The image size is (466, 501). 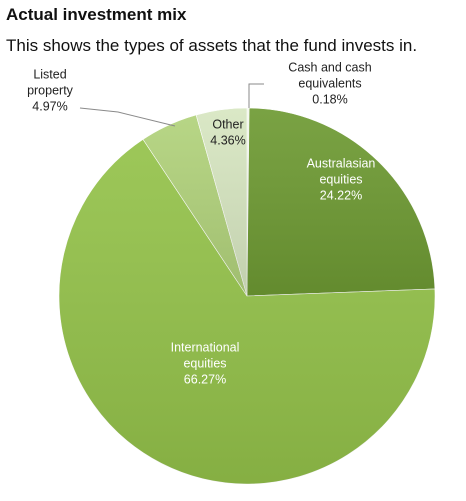 What do you see at coordinates (329, 99) in the screenshot?
I see `data-label-percent-cash: 0.18%` at bounding box center [329, 99].